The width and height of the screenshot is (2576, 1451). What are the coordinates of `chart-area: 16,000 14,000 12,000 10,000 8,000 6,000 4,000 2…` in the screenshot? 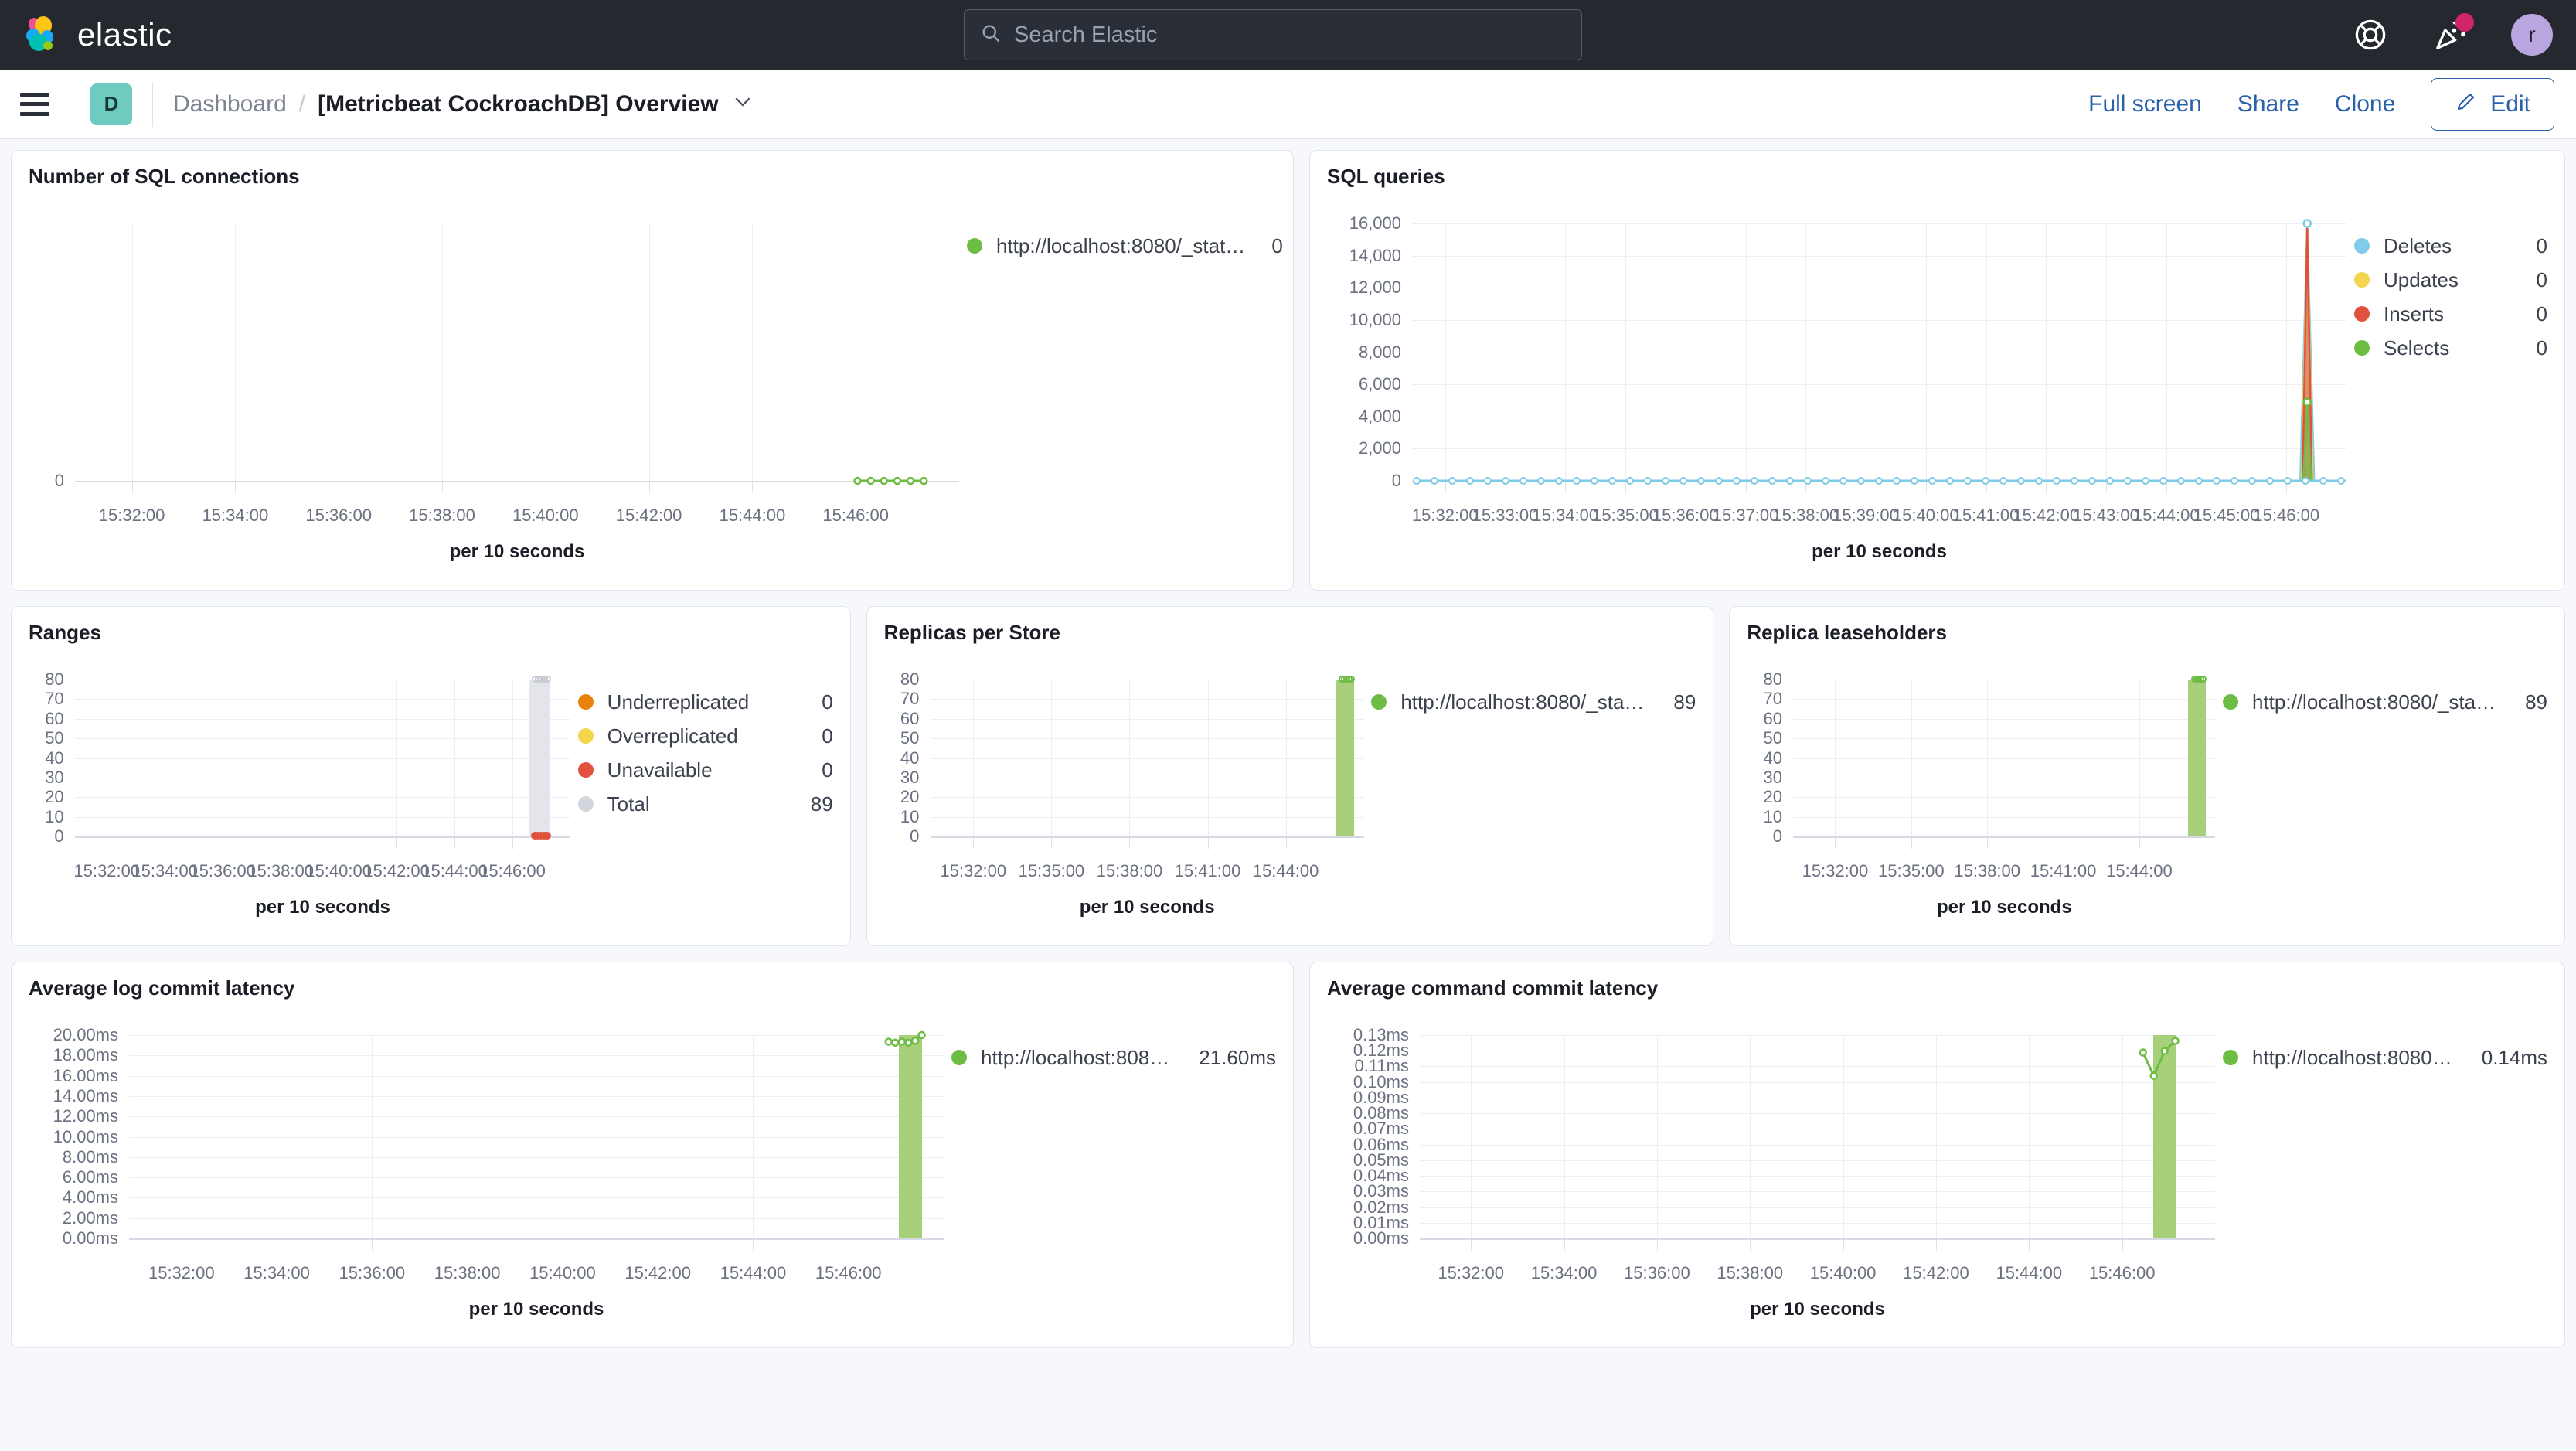 It's located at (1840, 384).